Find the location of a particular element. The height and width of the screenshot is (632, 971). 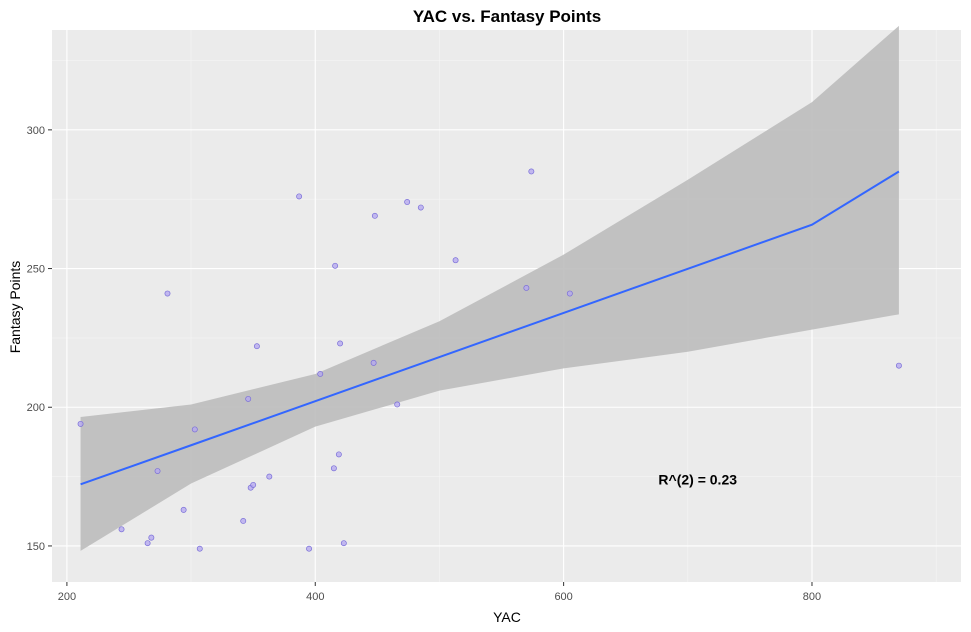

annotation-layer: R^(2) = 0.23 is located at coordinates (697, 479).